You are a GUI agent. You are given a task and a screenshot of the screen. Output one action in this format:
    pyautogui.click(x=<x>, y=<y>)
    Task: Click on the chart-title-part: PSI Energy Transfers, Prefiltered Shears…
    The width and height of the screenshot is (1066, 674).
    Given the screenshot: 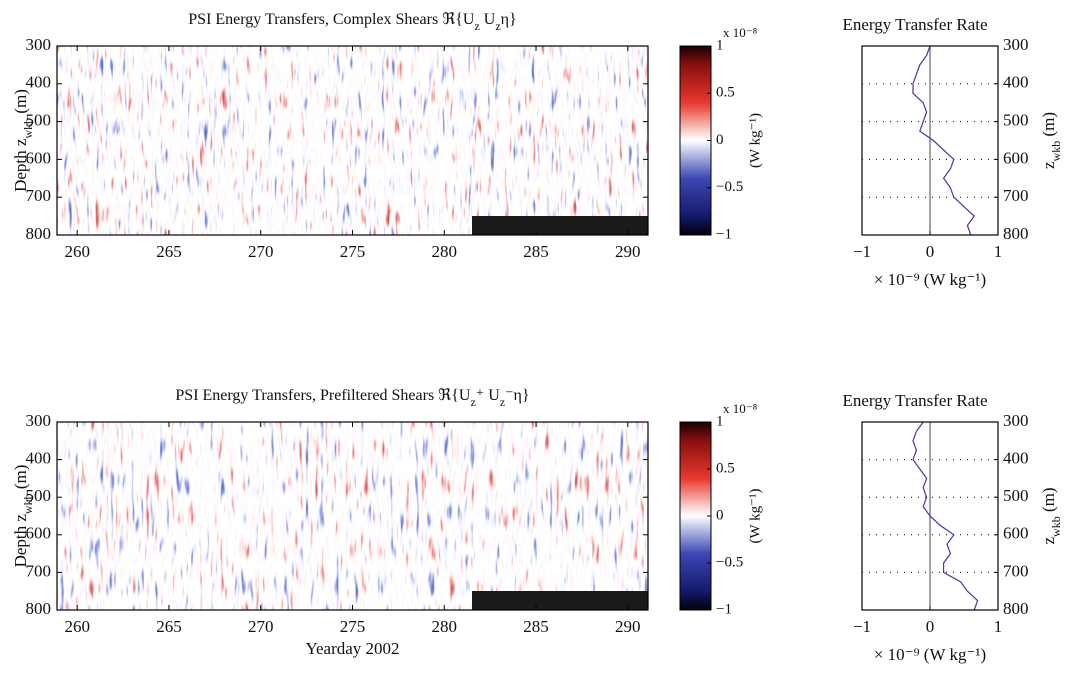 What is the action you would take?
    pyautogui.click(x=322, y=395)
    